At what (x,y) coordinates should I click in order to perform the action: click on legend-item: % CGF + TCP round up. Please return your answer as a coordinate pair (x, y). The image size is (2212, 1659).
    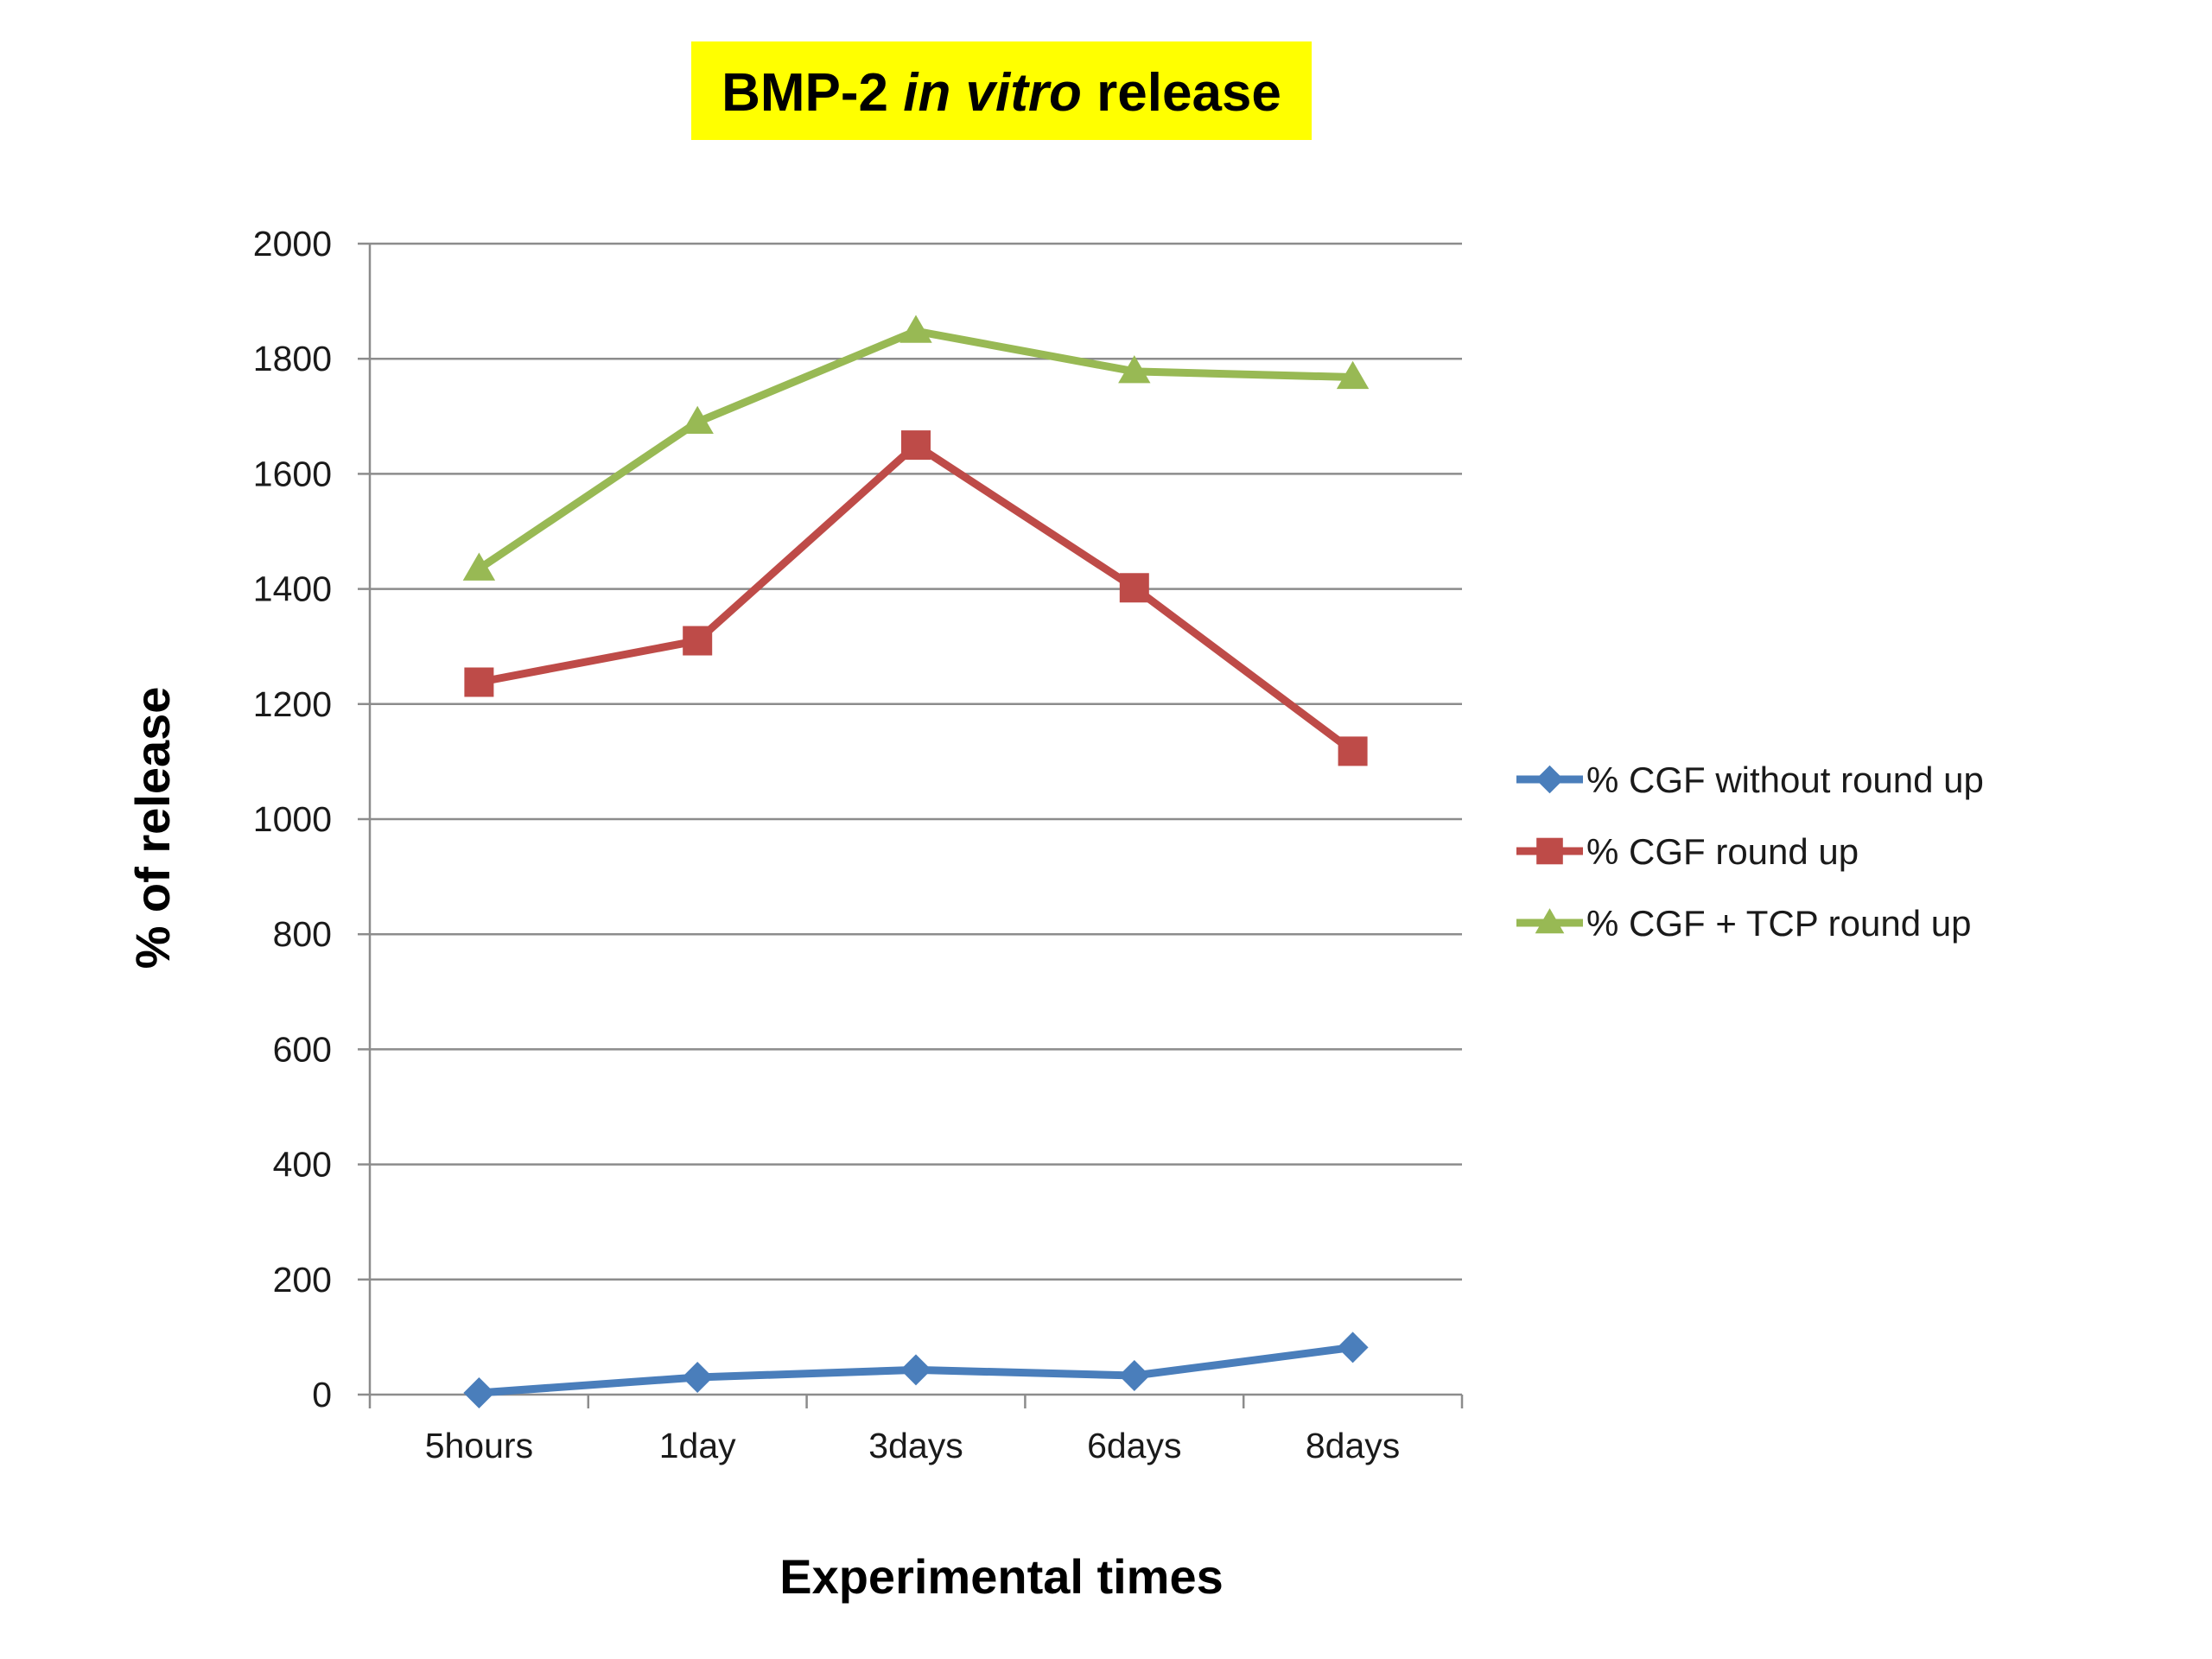
    Looking at the image, I should click on (1744, 923).